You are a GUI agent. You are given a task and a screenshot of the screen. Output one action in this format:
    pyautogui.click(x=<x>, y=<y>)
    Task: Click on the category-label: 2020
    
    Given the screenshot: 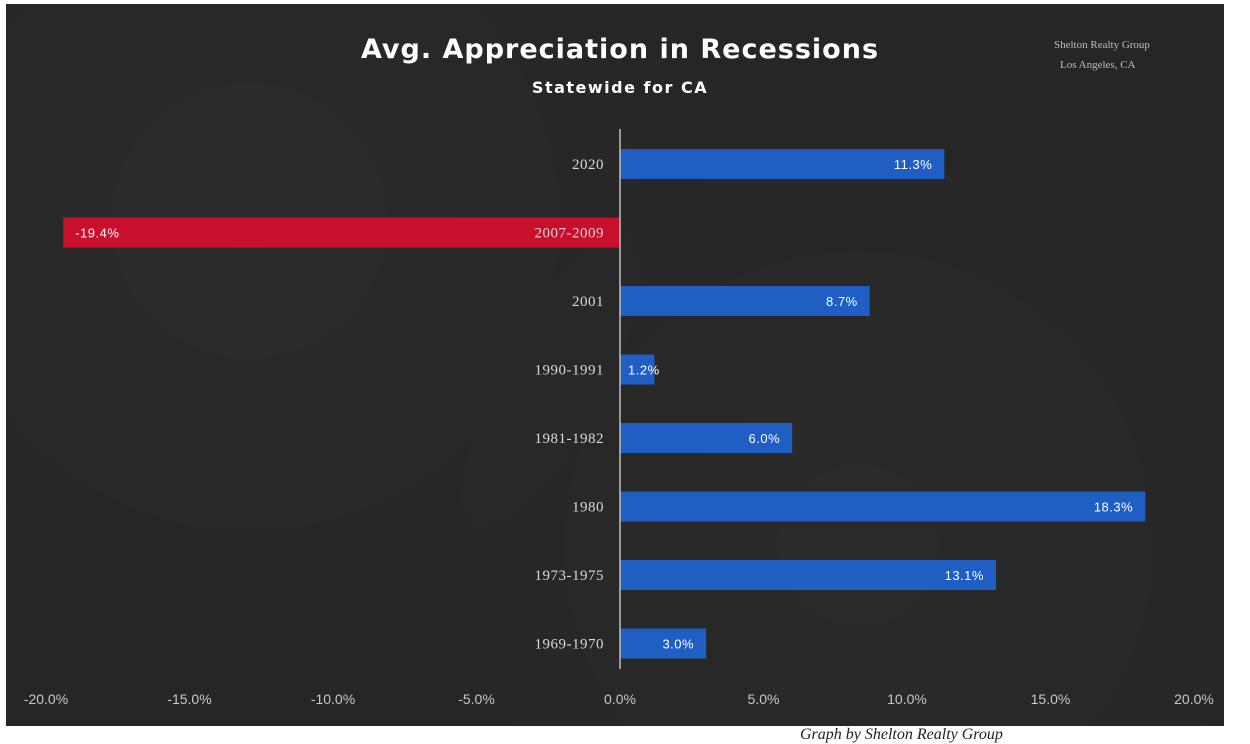 What is the action you would take?
    pyautogui.click(x=588, y=165)
    